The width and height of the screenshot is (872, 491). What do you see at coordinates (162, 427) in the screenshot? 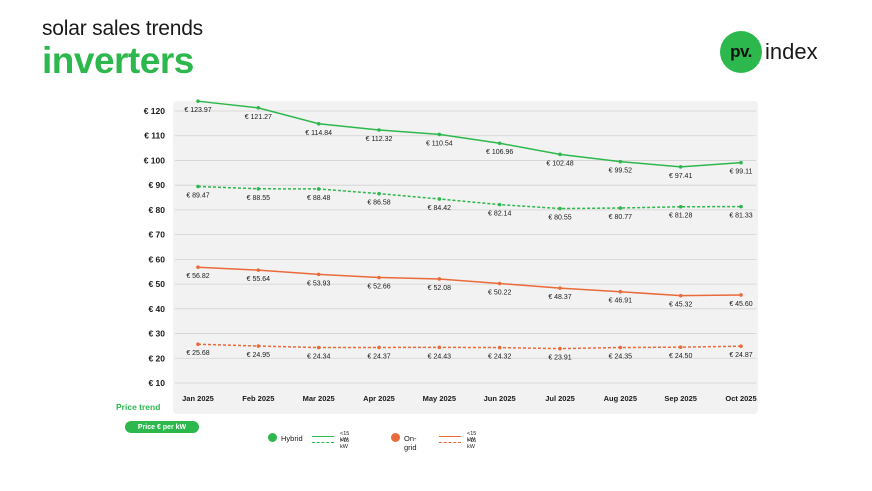
I see `unit-badge: Price € per kW` at bounding box center [162, 427].